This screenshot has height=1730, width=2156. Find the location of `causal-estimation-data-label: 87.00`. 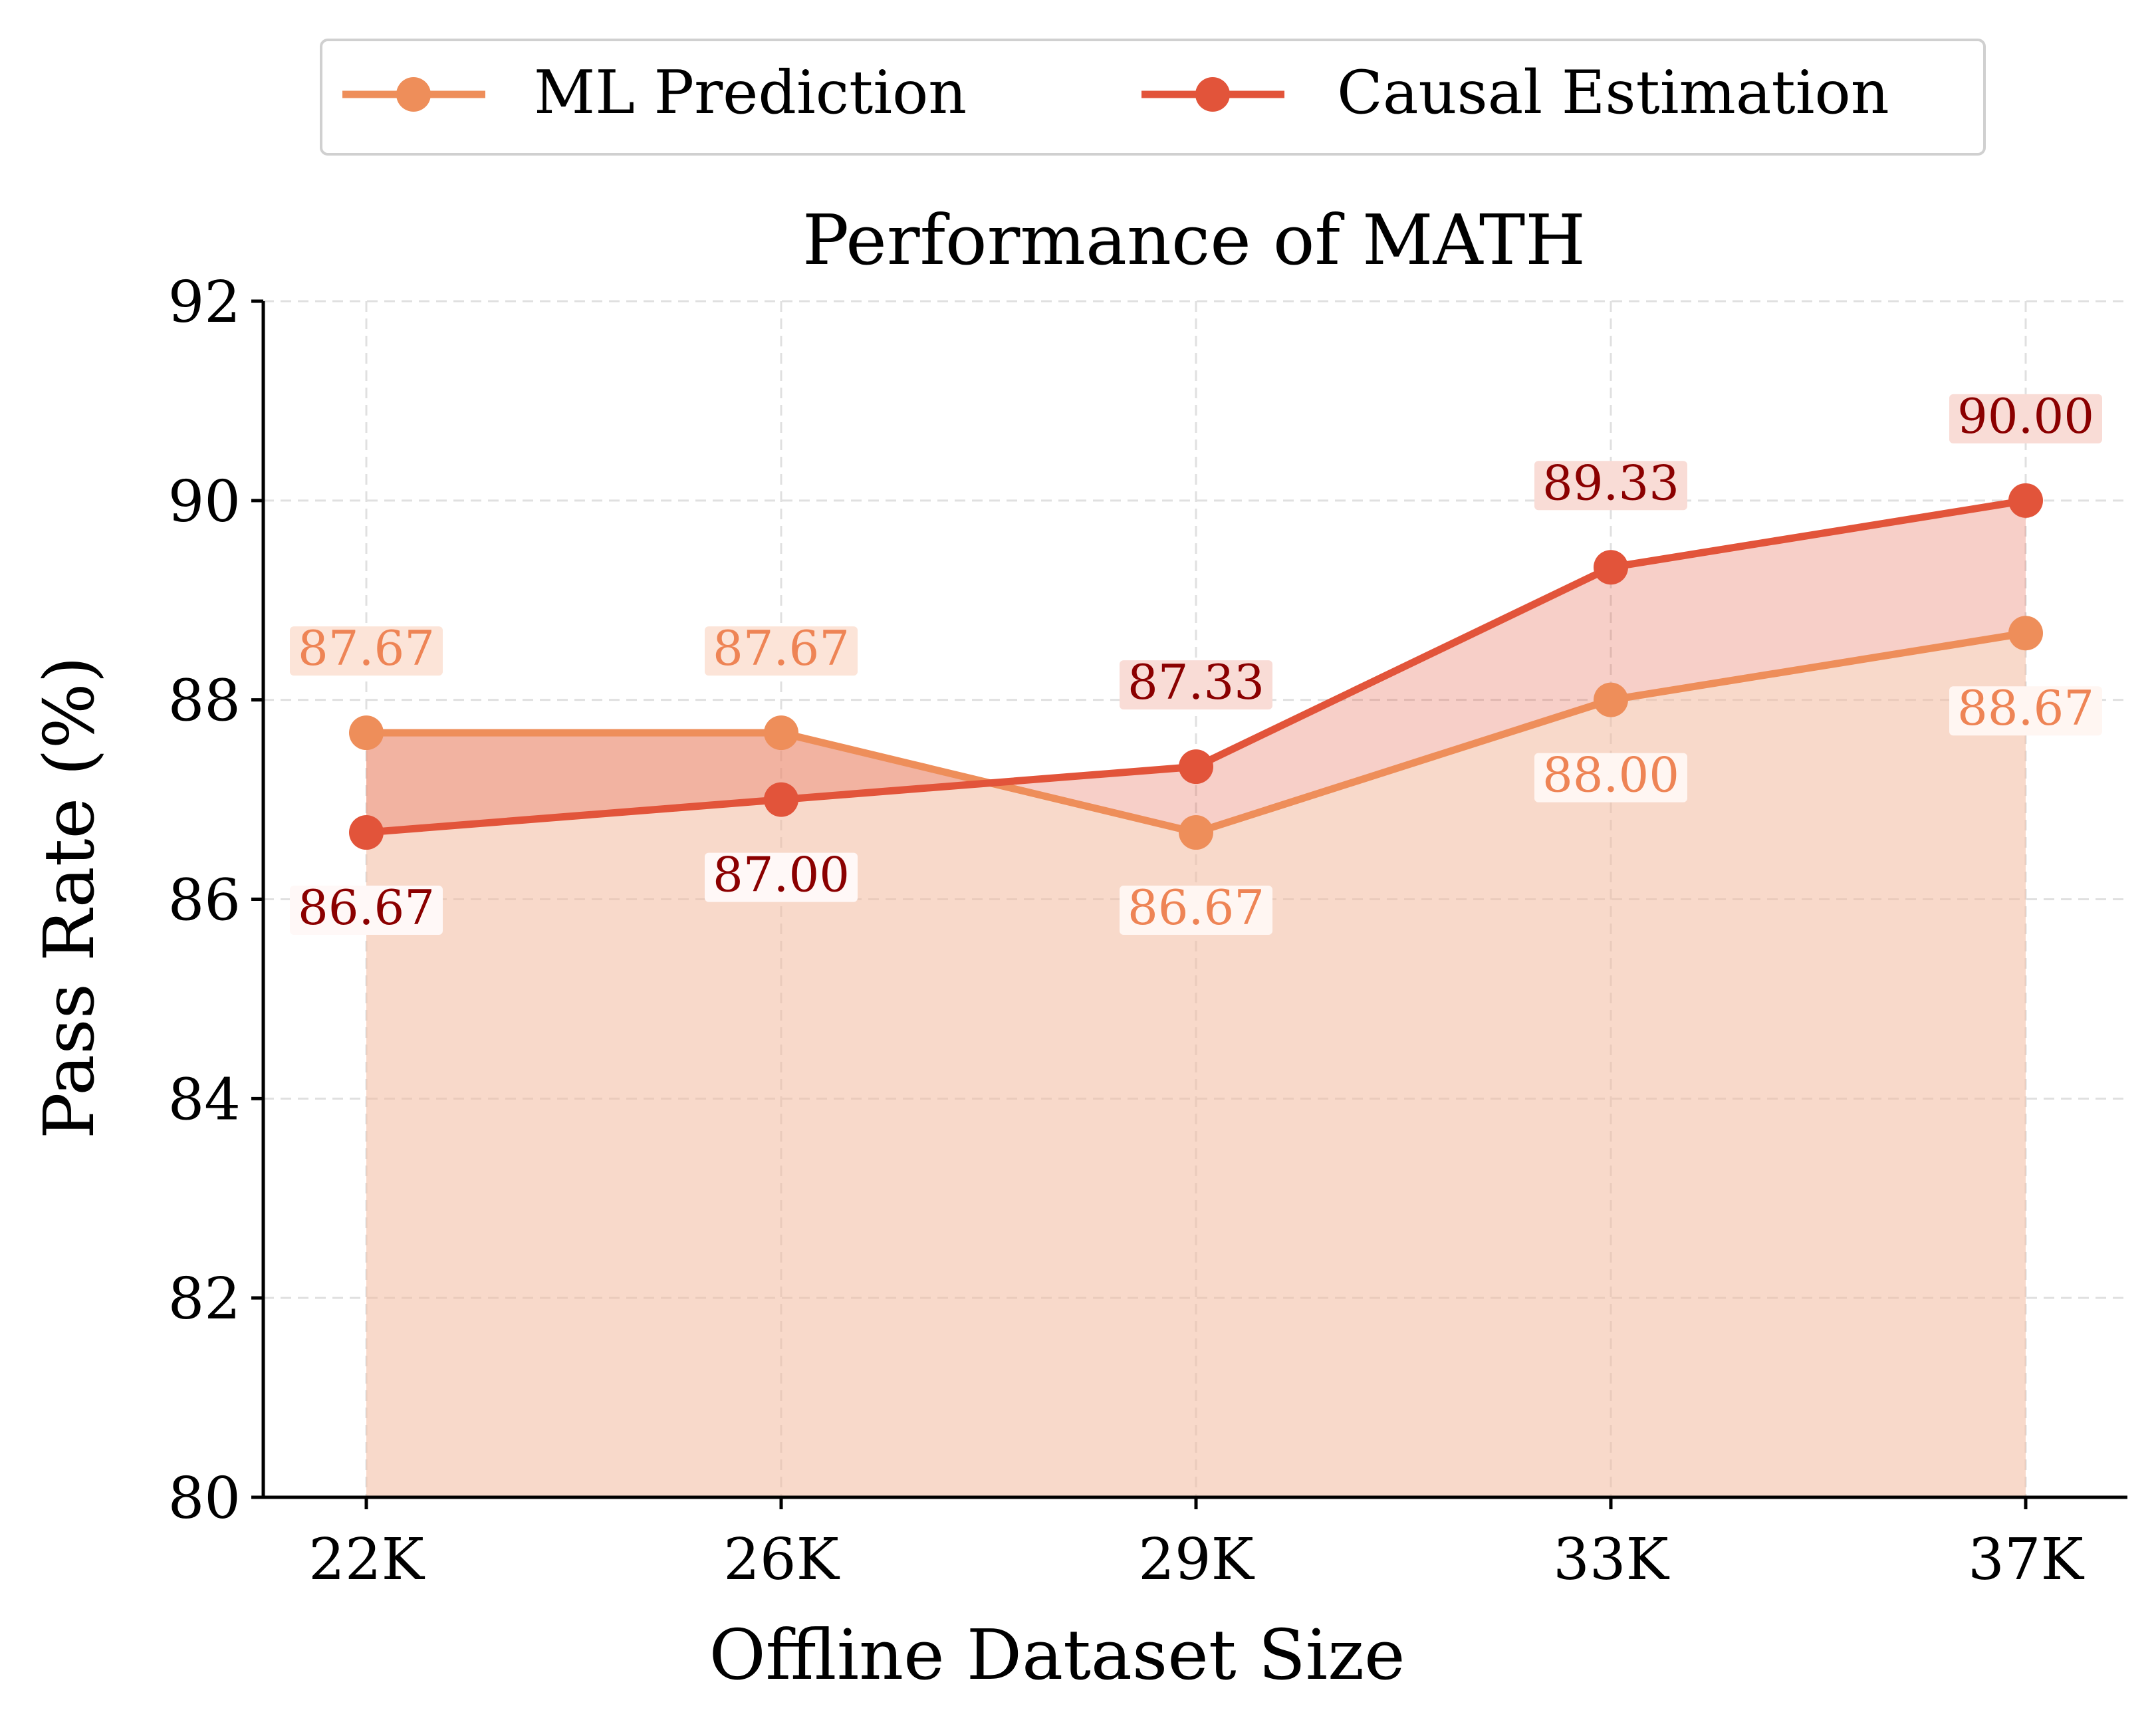

causal-estimation-data-label: 87.00 is located at coordinates (782, 875).